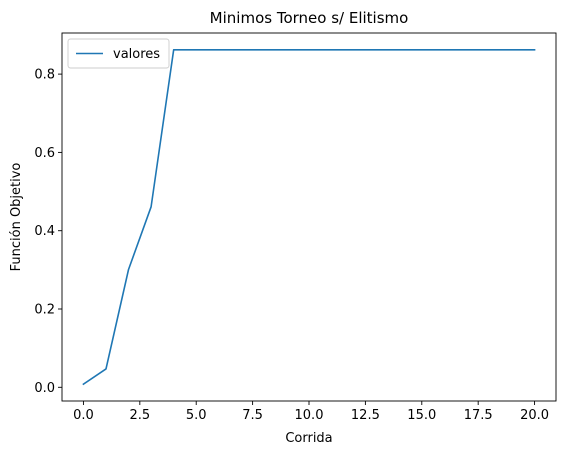 The height and width of the screenshot is (455, 567). What do you see at coordinates (196, 415) in the screenshot?
I see `x-tick-label: 5.0` at bounding box center [196, 415].